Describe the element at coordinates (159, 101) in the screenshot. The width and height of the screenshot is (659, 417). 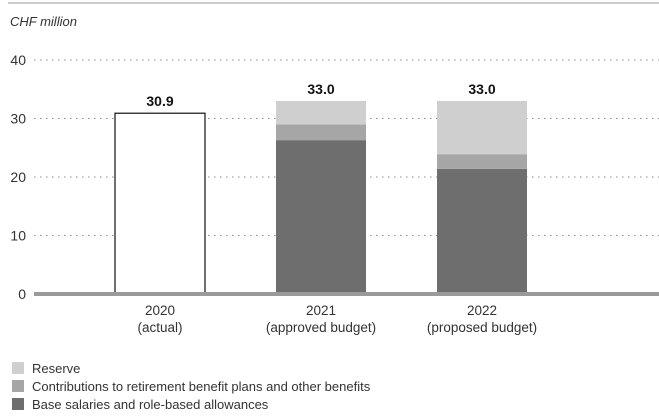
I see `bar-total-label: 30.9` at that location.